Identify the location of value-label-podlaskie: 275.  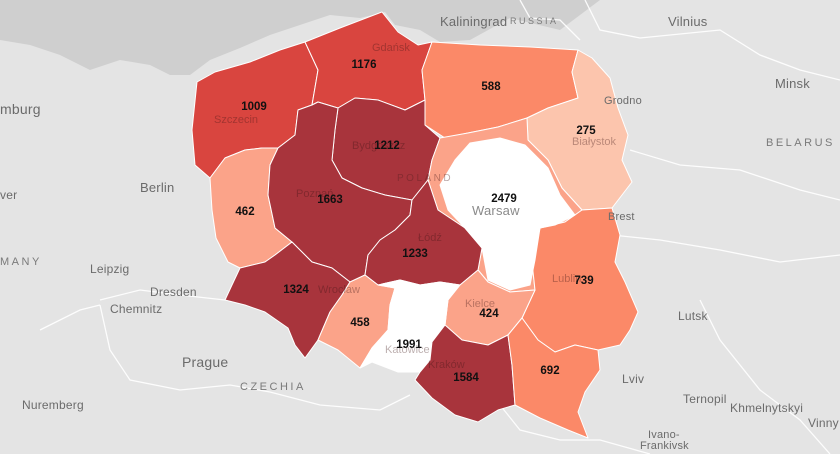
(586, 131).